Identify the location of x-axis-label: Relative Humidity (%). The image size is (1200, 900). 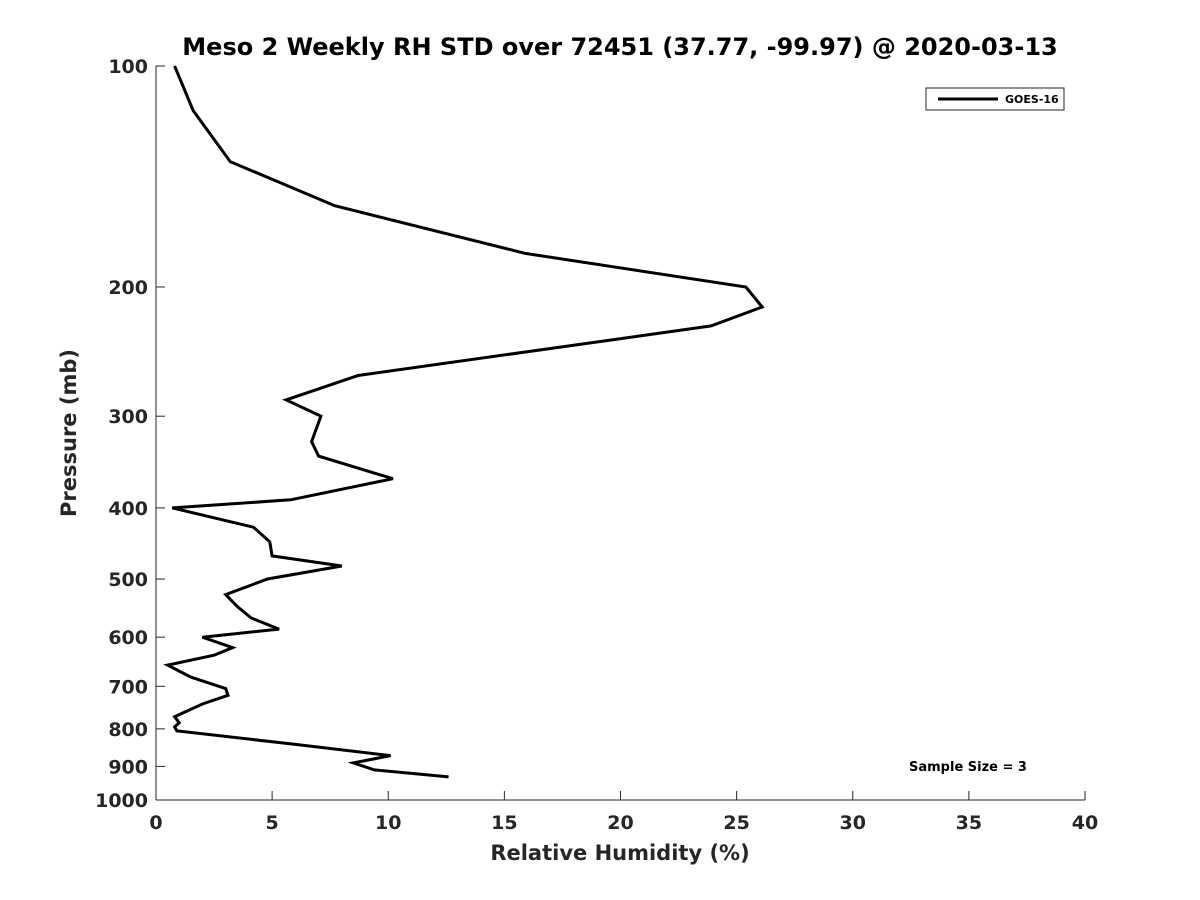
(619, 853).